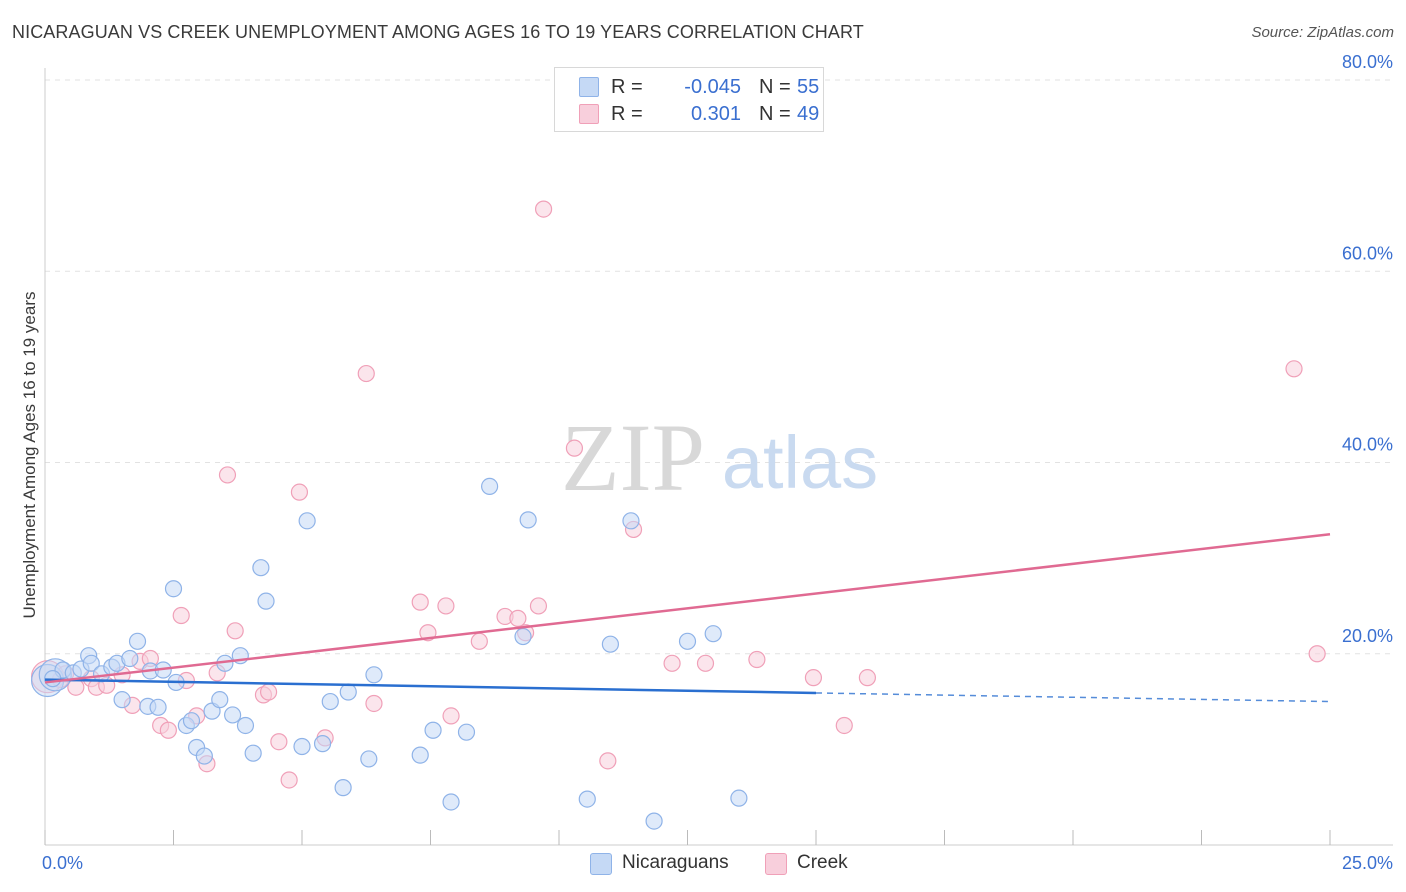 The width and height of the screenshot is (1406, 892). Describe the element at coordinates (740, 864) in the screenshot. I see `series-legend: Nicaraguans Creek` at that location.